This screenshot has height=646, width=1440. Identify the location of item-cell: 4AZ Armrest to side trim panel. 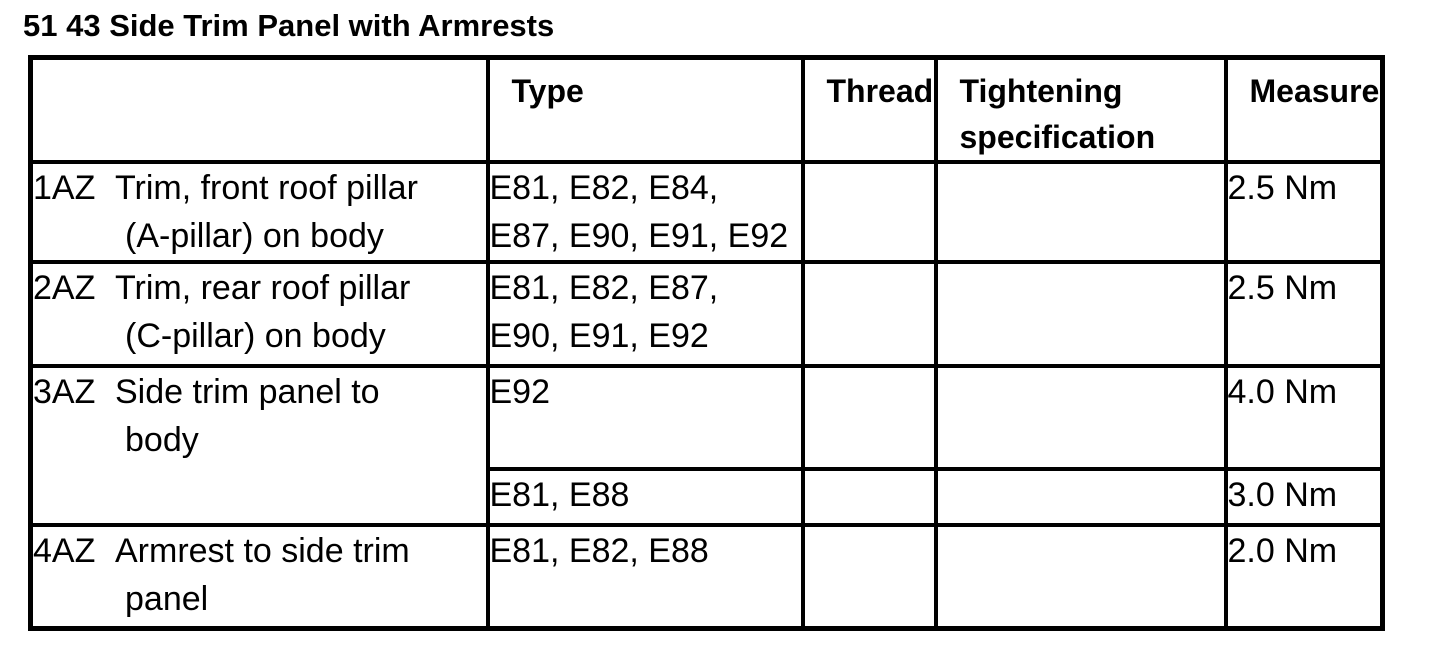
(259, 576).